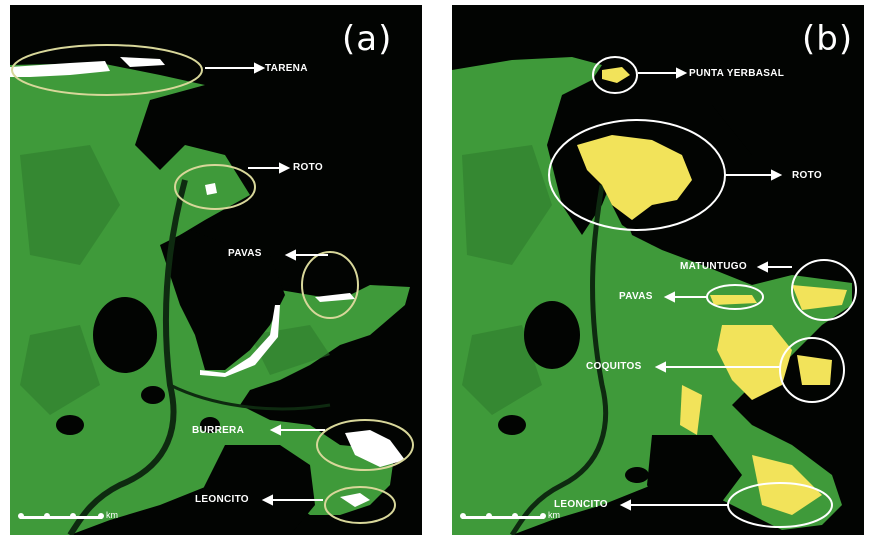  What do you see at coordinates (754, 362) in the screenshot?
I see `highlight-patch-coquitos` at bounding box center [754, 362].